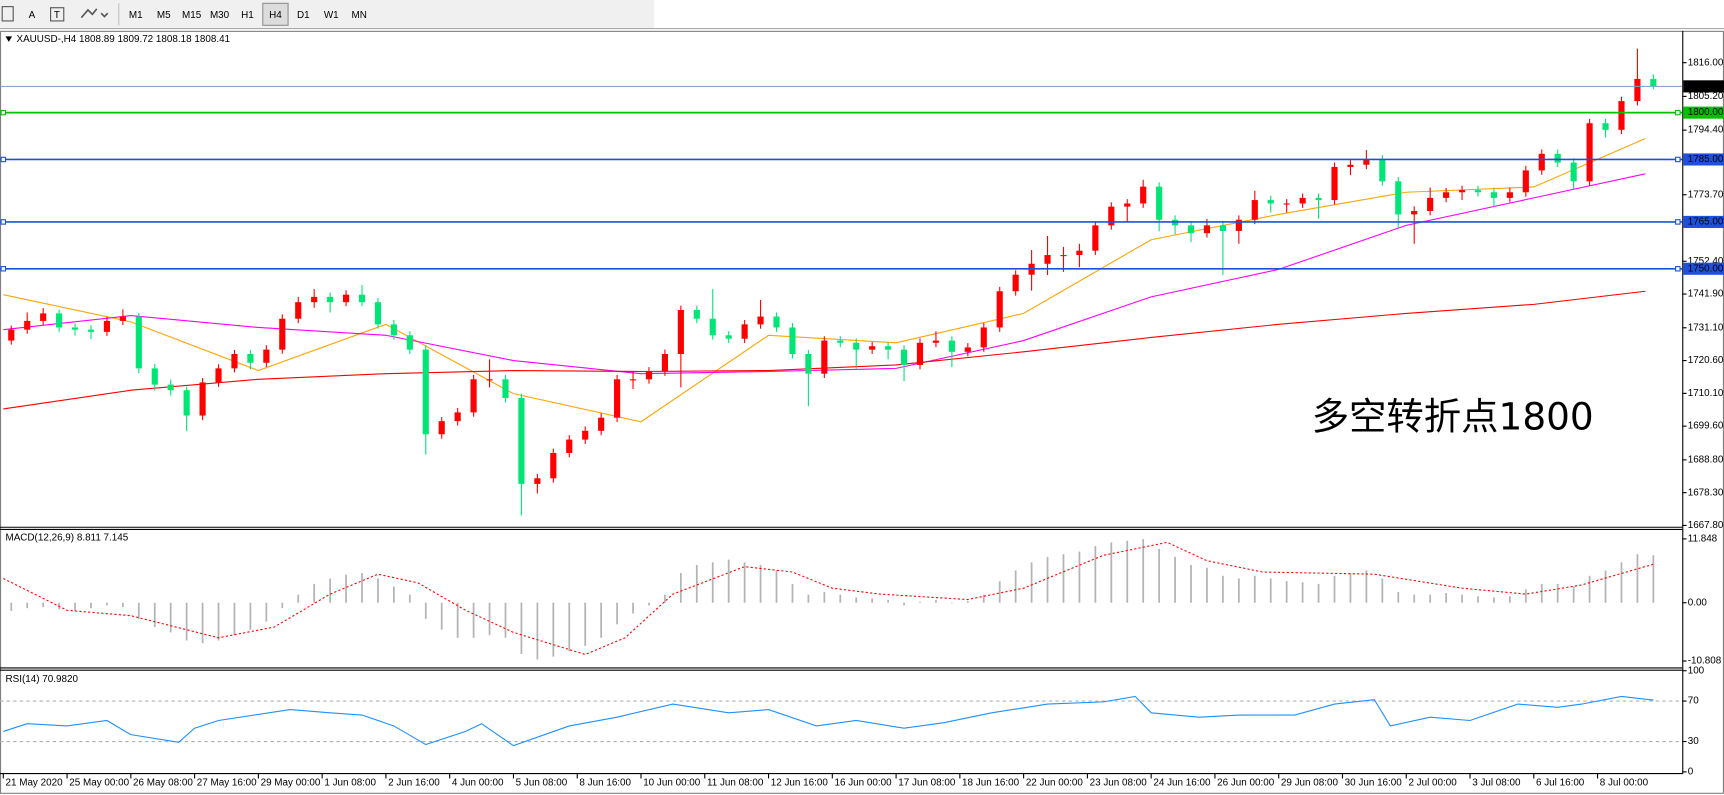  Describe the element at coordinates (94, 13) in the screenshot. I see `objects-tool` at that location.